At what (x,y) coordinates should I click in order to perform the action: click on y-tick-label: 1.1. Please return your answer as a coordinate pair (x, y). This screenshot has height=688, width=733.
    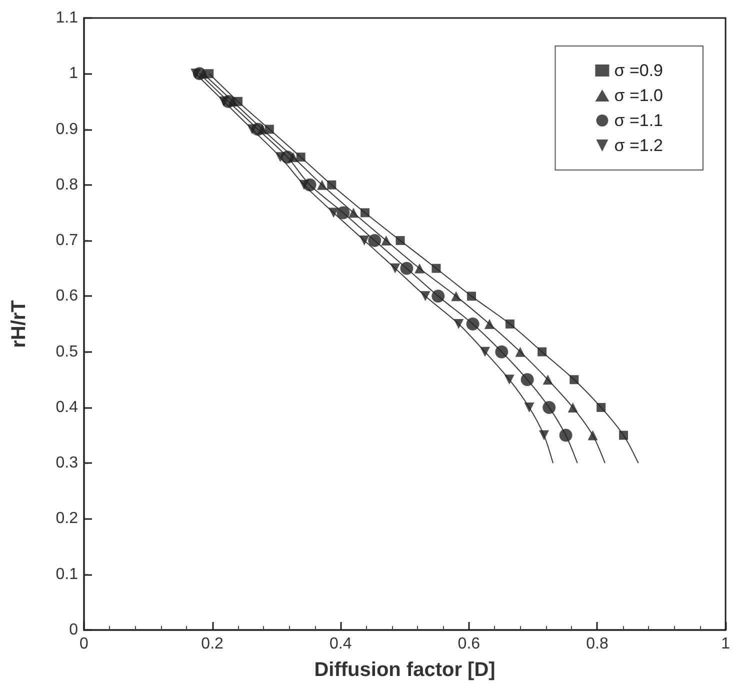
    Looking at the image, I should click on (67, 18).